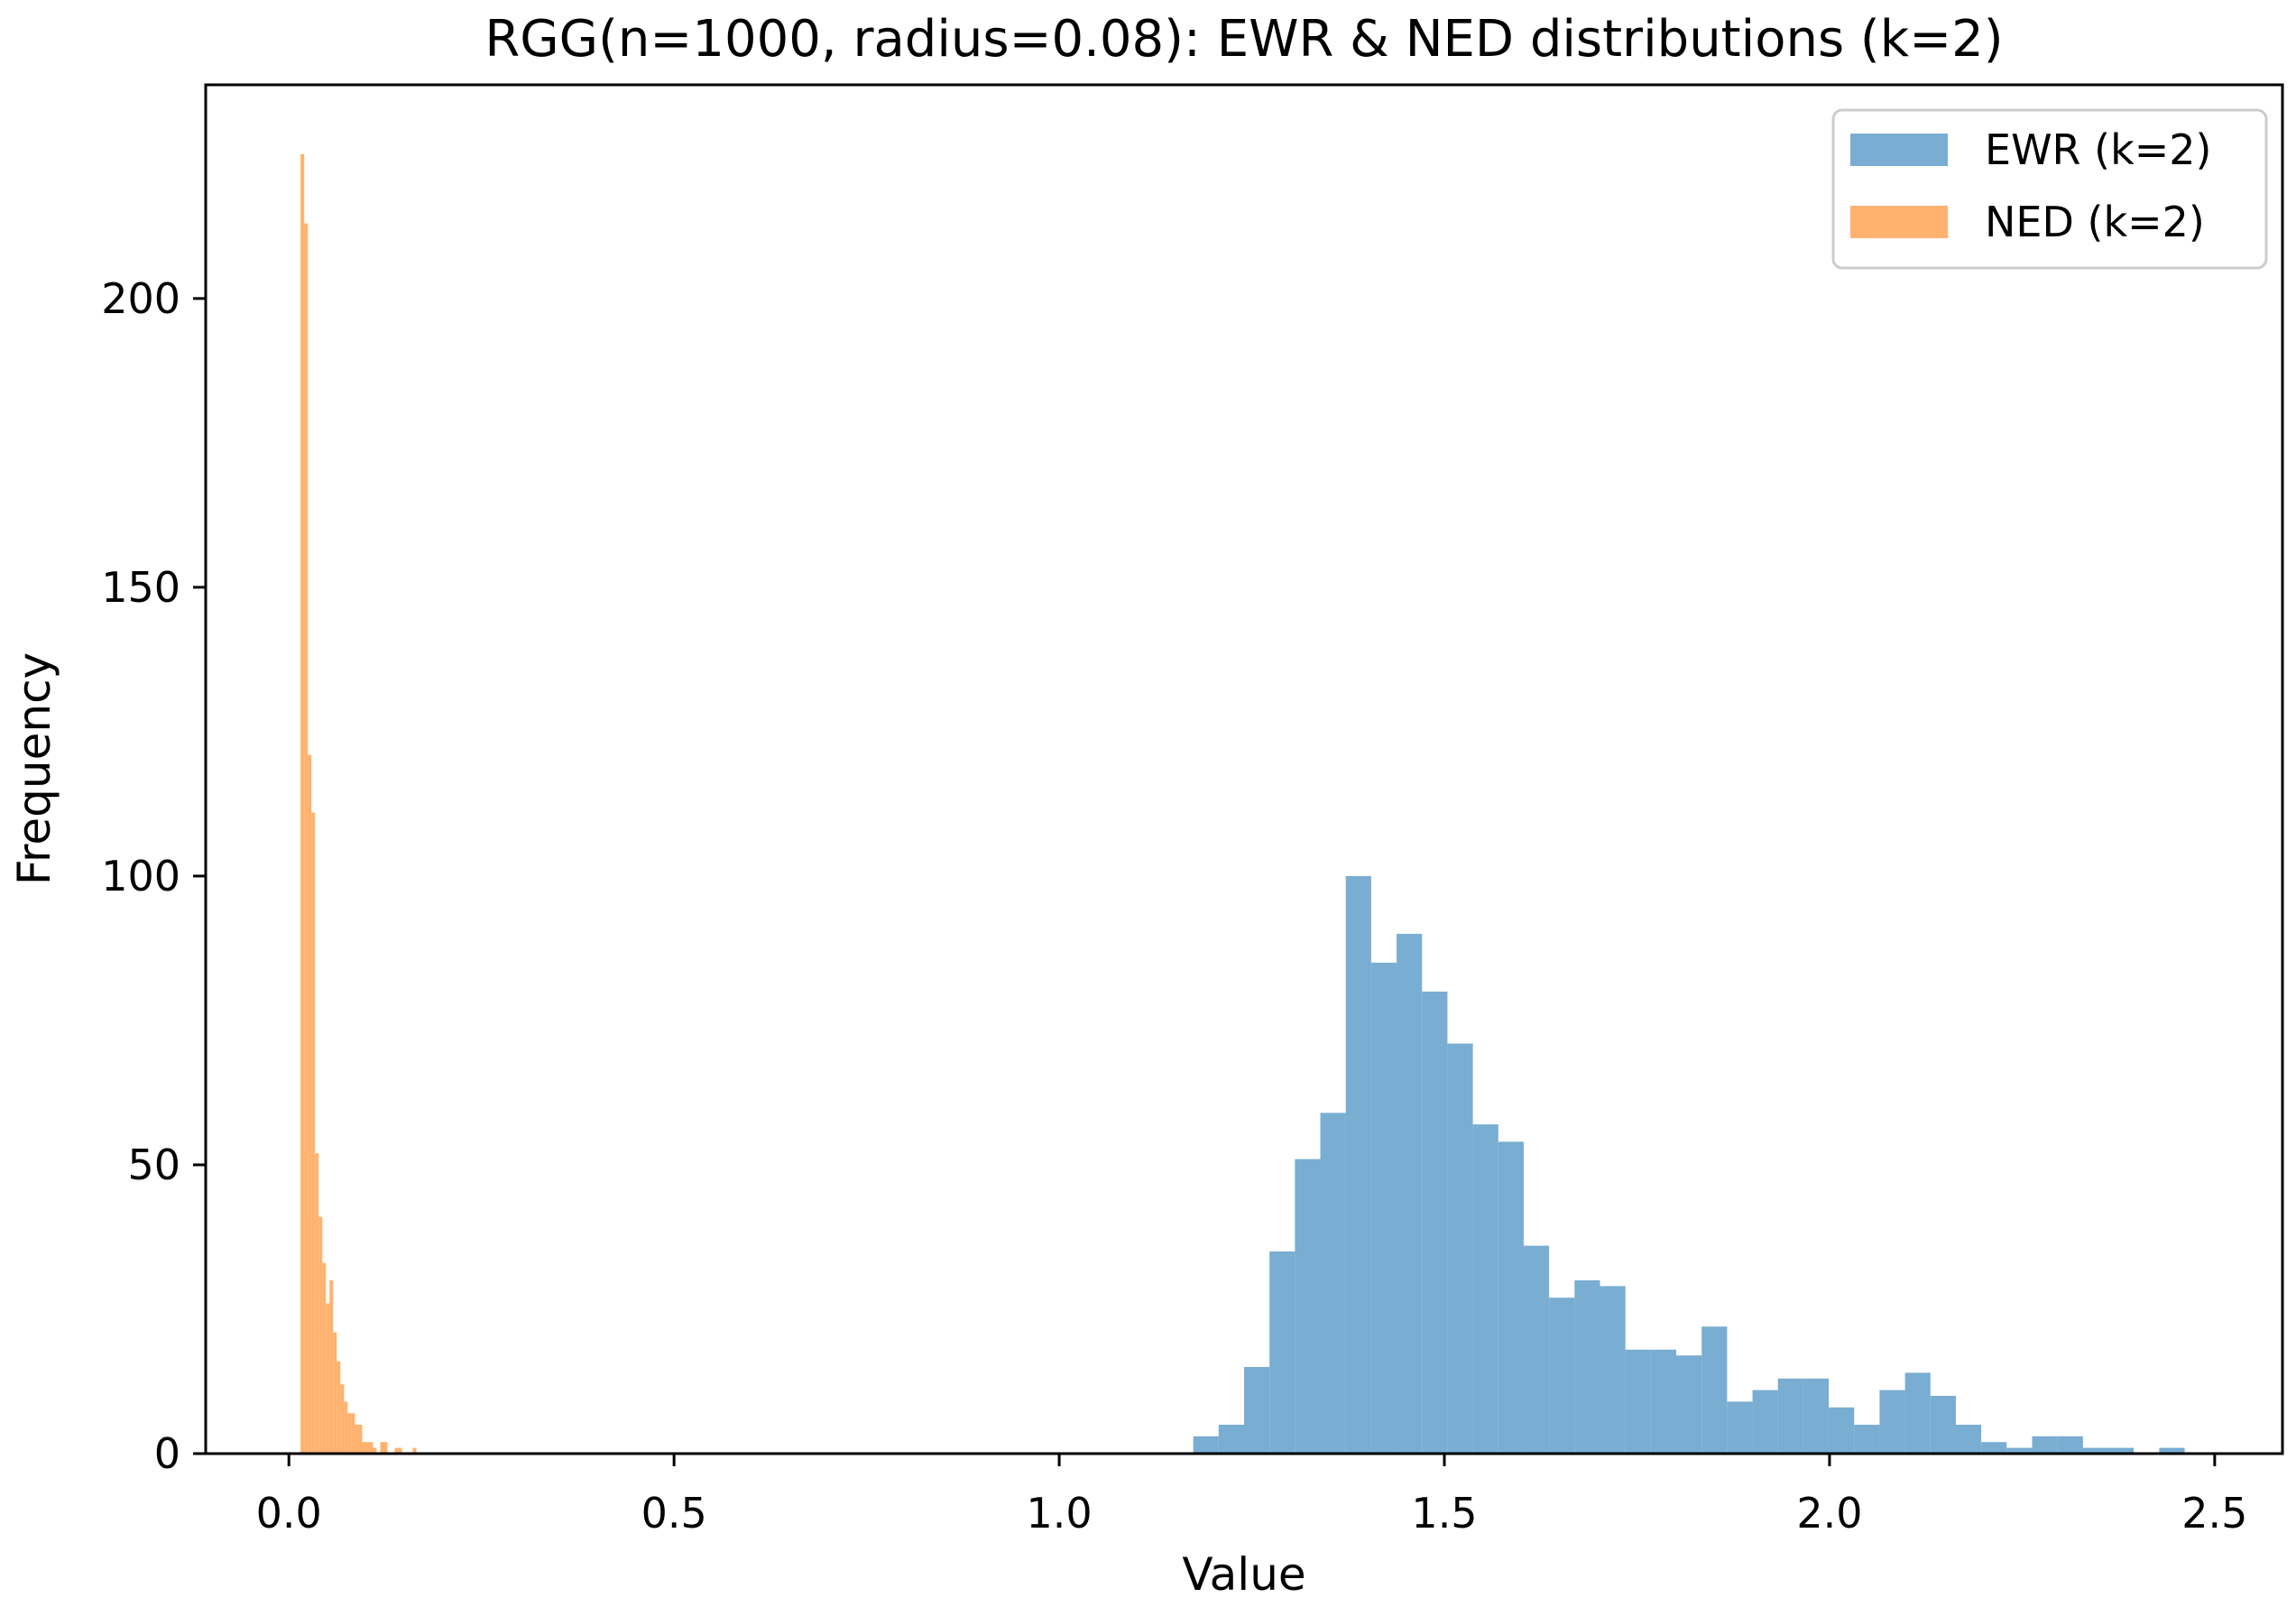 This screenshot has height=1607, width=2296. I want to click on legend-label-ned: NED (k=2), so click(2095, 222).